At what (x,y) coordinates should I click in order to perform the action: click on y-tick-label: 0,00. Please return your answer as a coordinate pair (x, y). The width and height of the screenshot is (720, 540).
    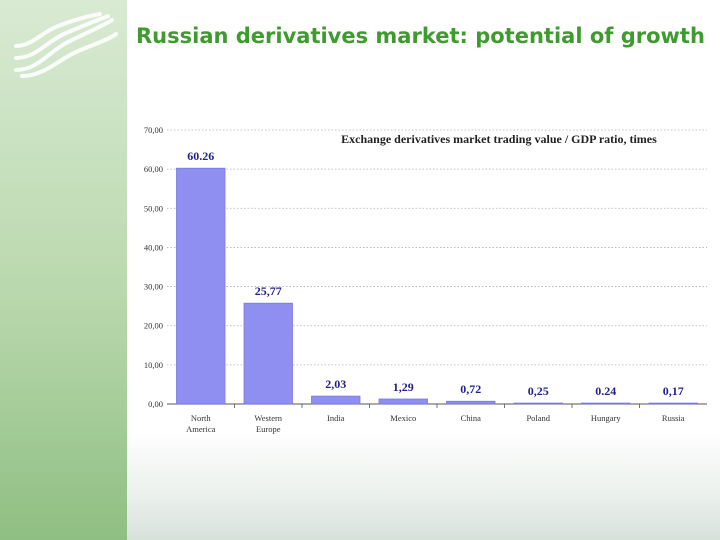
    Looking at the image, I should click on (155, 404).